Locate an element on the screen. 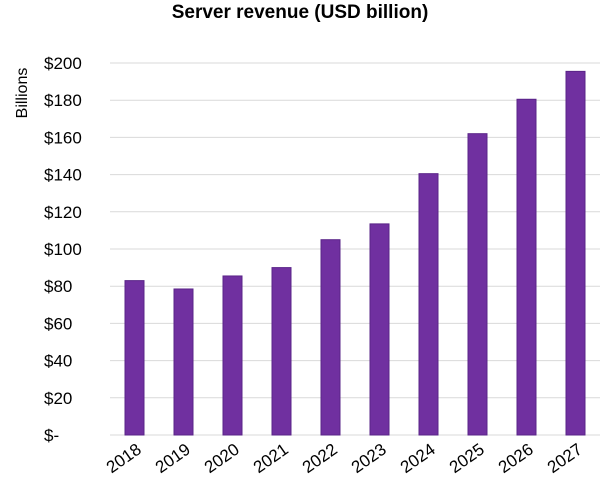 The width and height of the screenshot is (600, 489). y-tick-label: $20 is located at coordinates (58, 398).